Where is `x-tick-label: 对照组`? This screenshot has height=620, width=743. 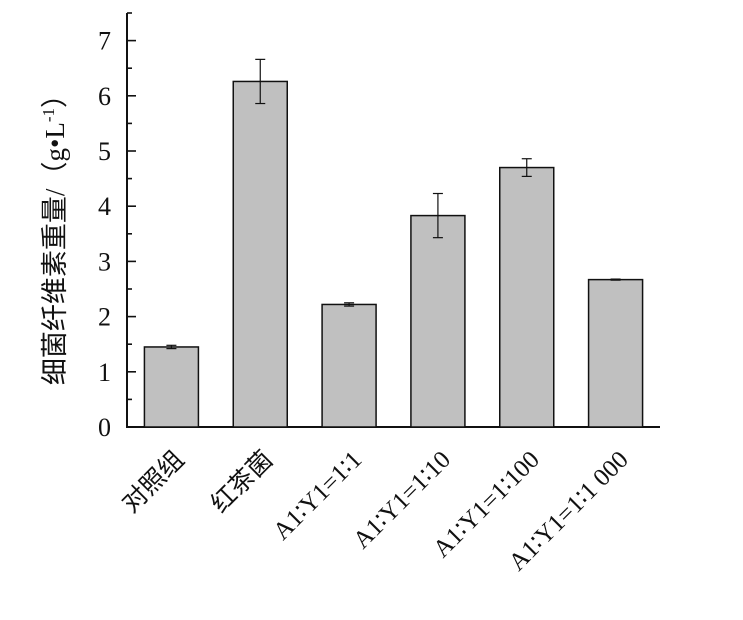 x-tick-label: 对照组 is located at coordinates (153, 481).